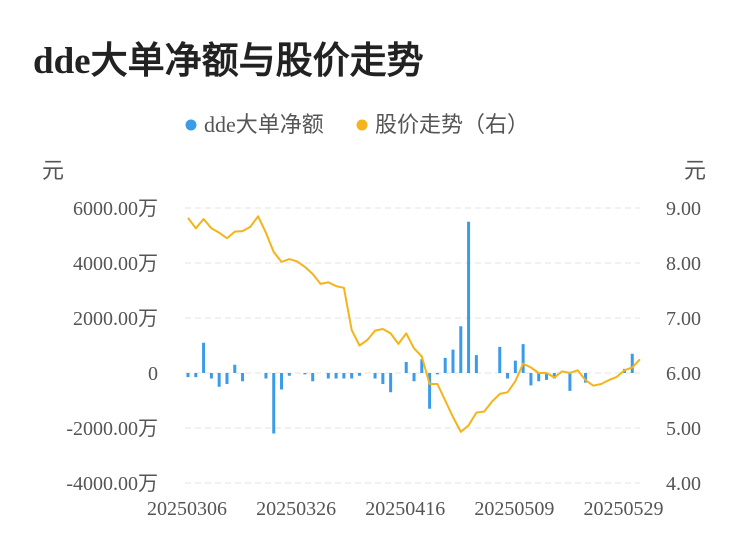 The image size is (750, 558). What do you see at coordinates (153, 374) in the screenshot?
I see `left-tick-label: 0` at bounding box center [153, 374].